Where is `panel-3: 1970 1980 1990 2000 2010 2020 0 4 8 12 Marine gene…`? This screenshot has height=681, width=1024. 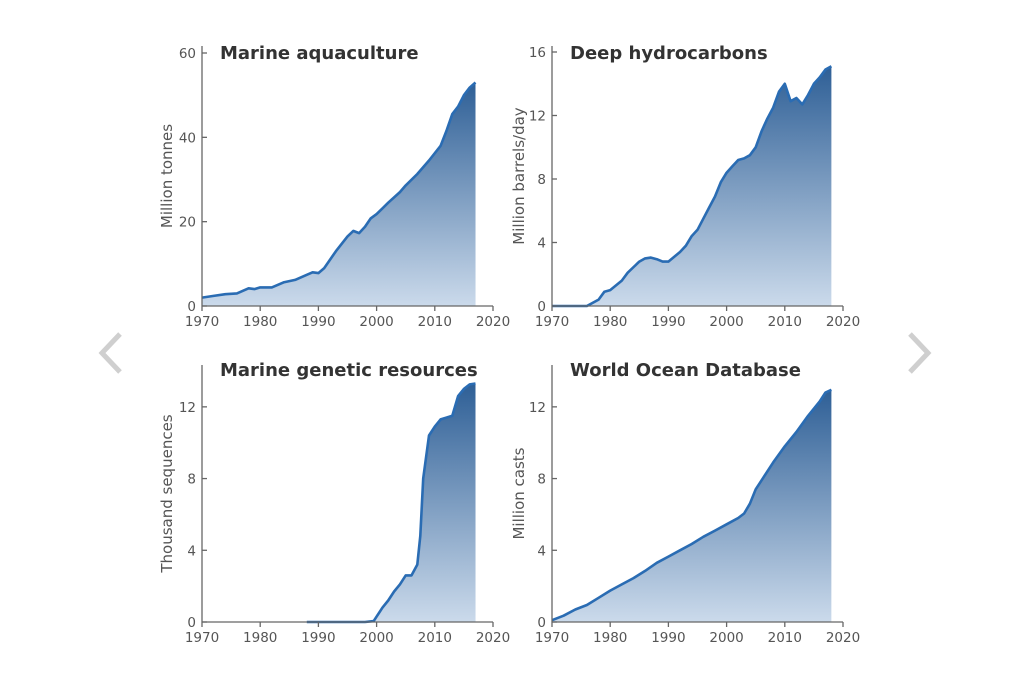 panel-3: 1970 1980 1990 2000 2010 2020 0 4 8 12 Marine gene… is located at coordinates (334, 503).